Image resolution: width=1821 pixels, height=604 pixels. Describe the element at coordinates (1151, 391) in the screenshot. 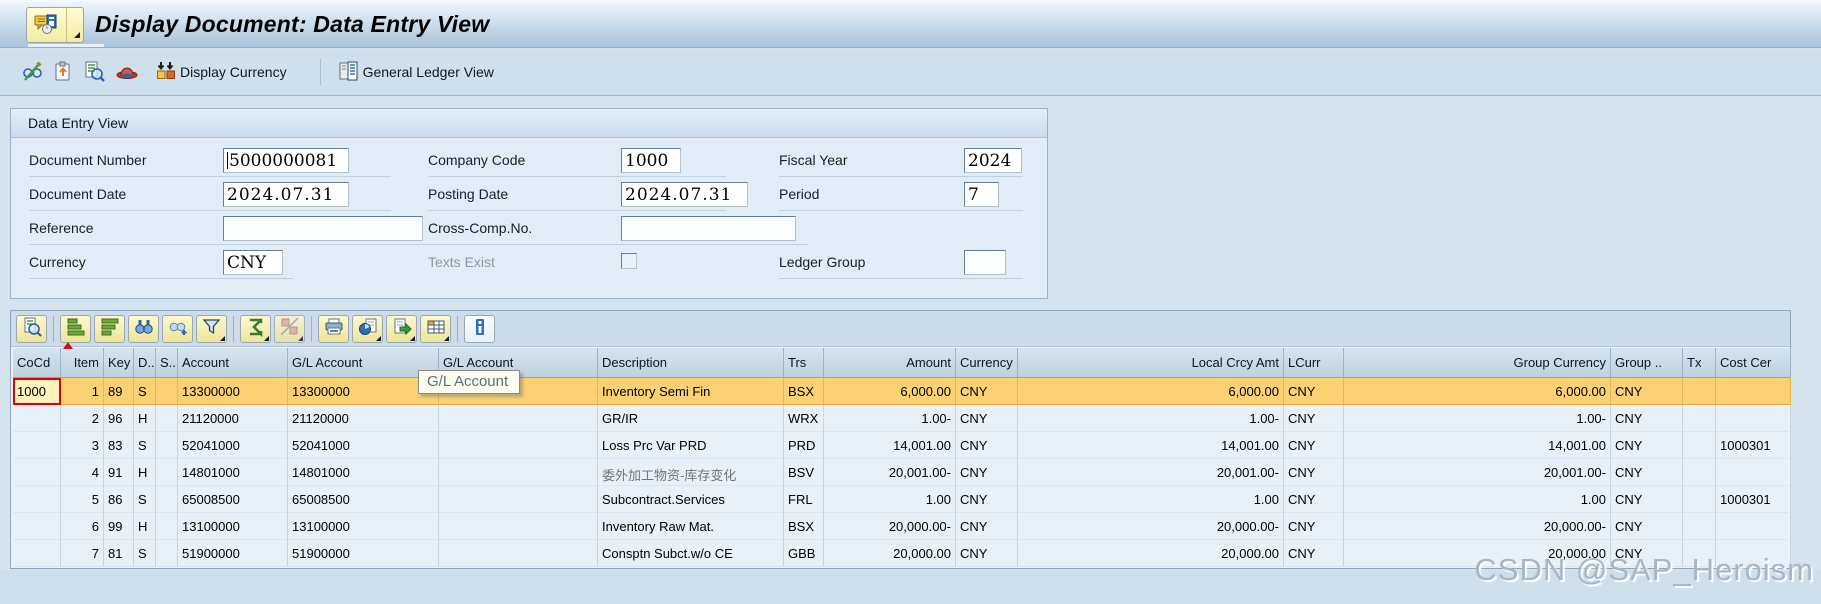

I see `cell-0-12: 6,000.00` at that location.